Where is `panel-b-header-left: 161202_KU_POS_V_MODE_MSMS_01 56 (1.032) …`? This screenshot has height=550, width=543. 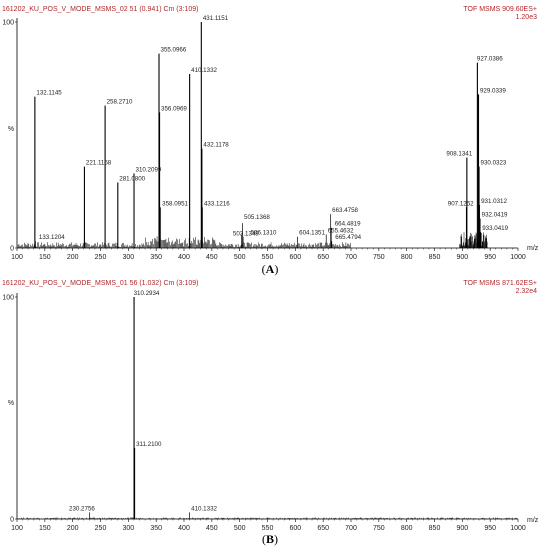 panel-b-header-left: 161202_KU_POS_V_MODE_MSMS_01 56 (1.032) … is located at coordinates (100, 283).